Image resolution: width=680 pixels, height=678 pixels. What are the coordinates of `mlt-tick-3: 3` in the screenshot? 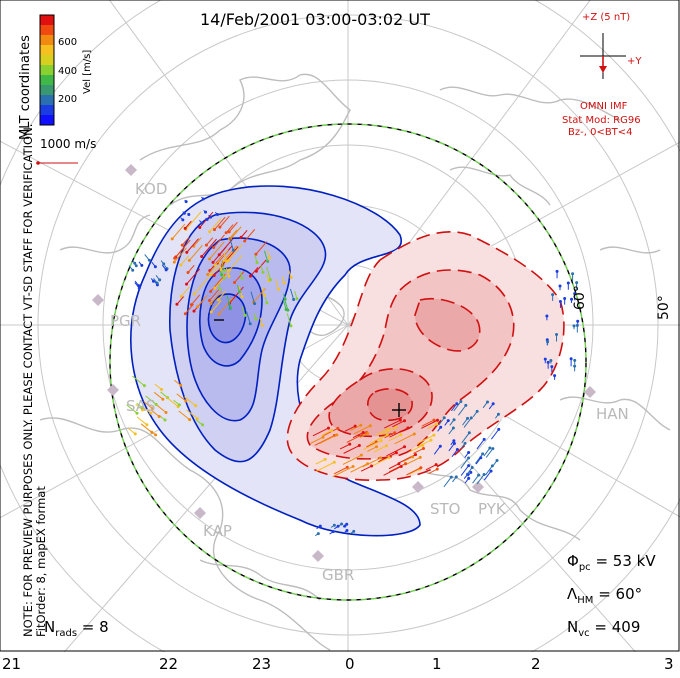 It's located at (669, 664).